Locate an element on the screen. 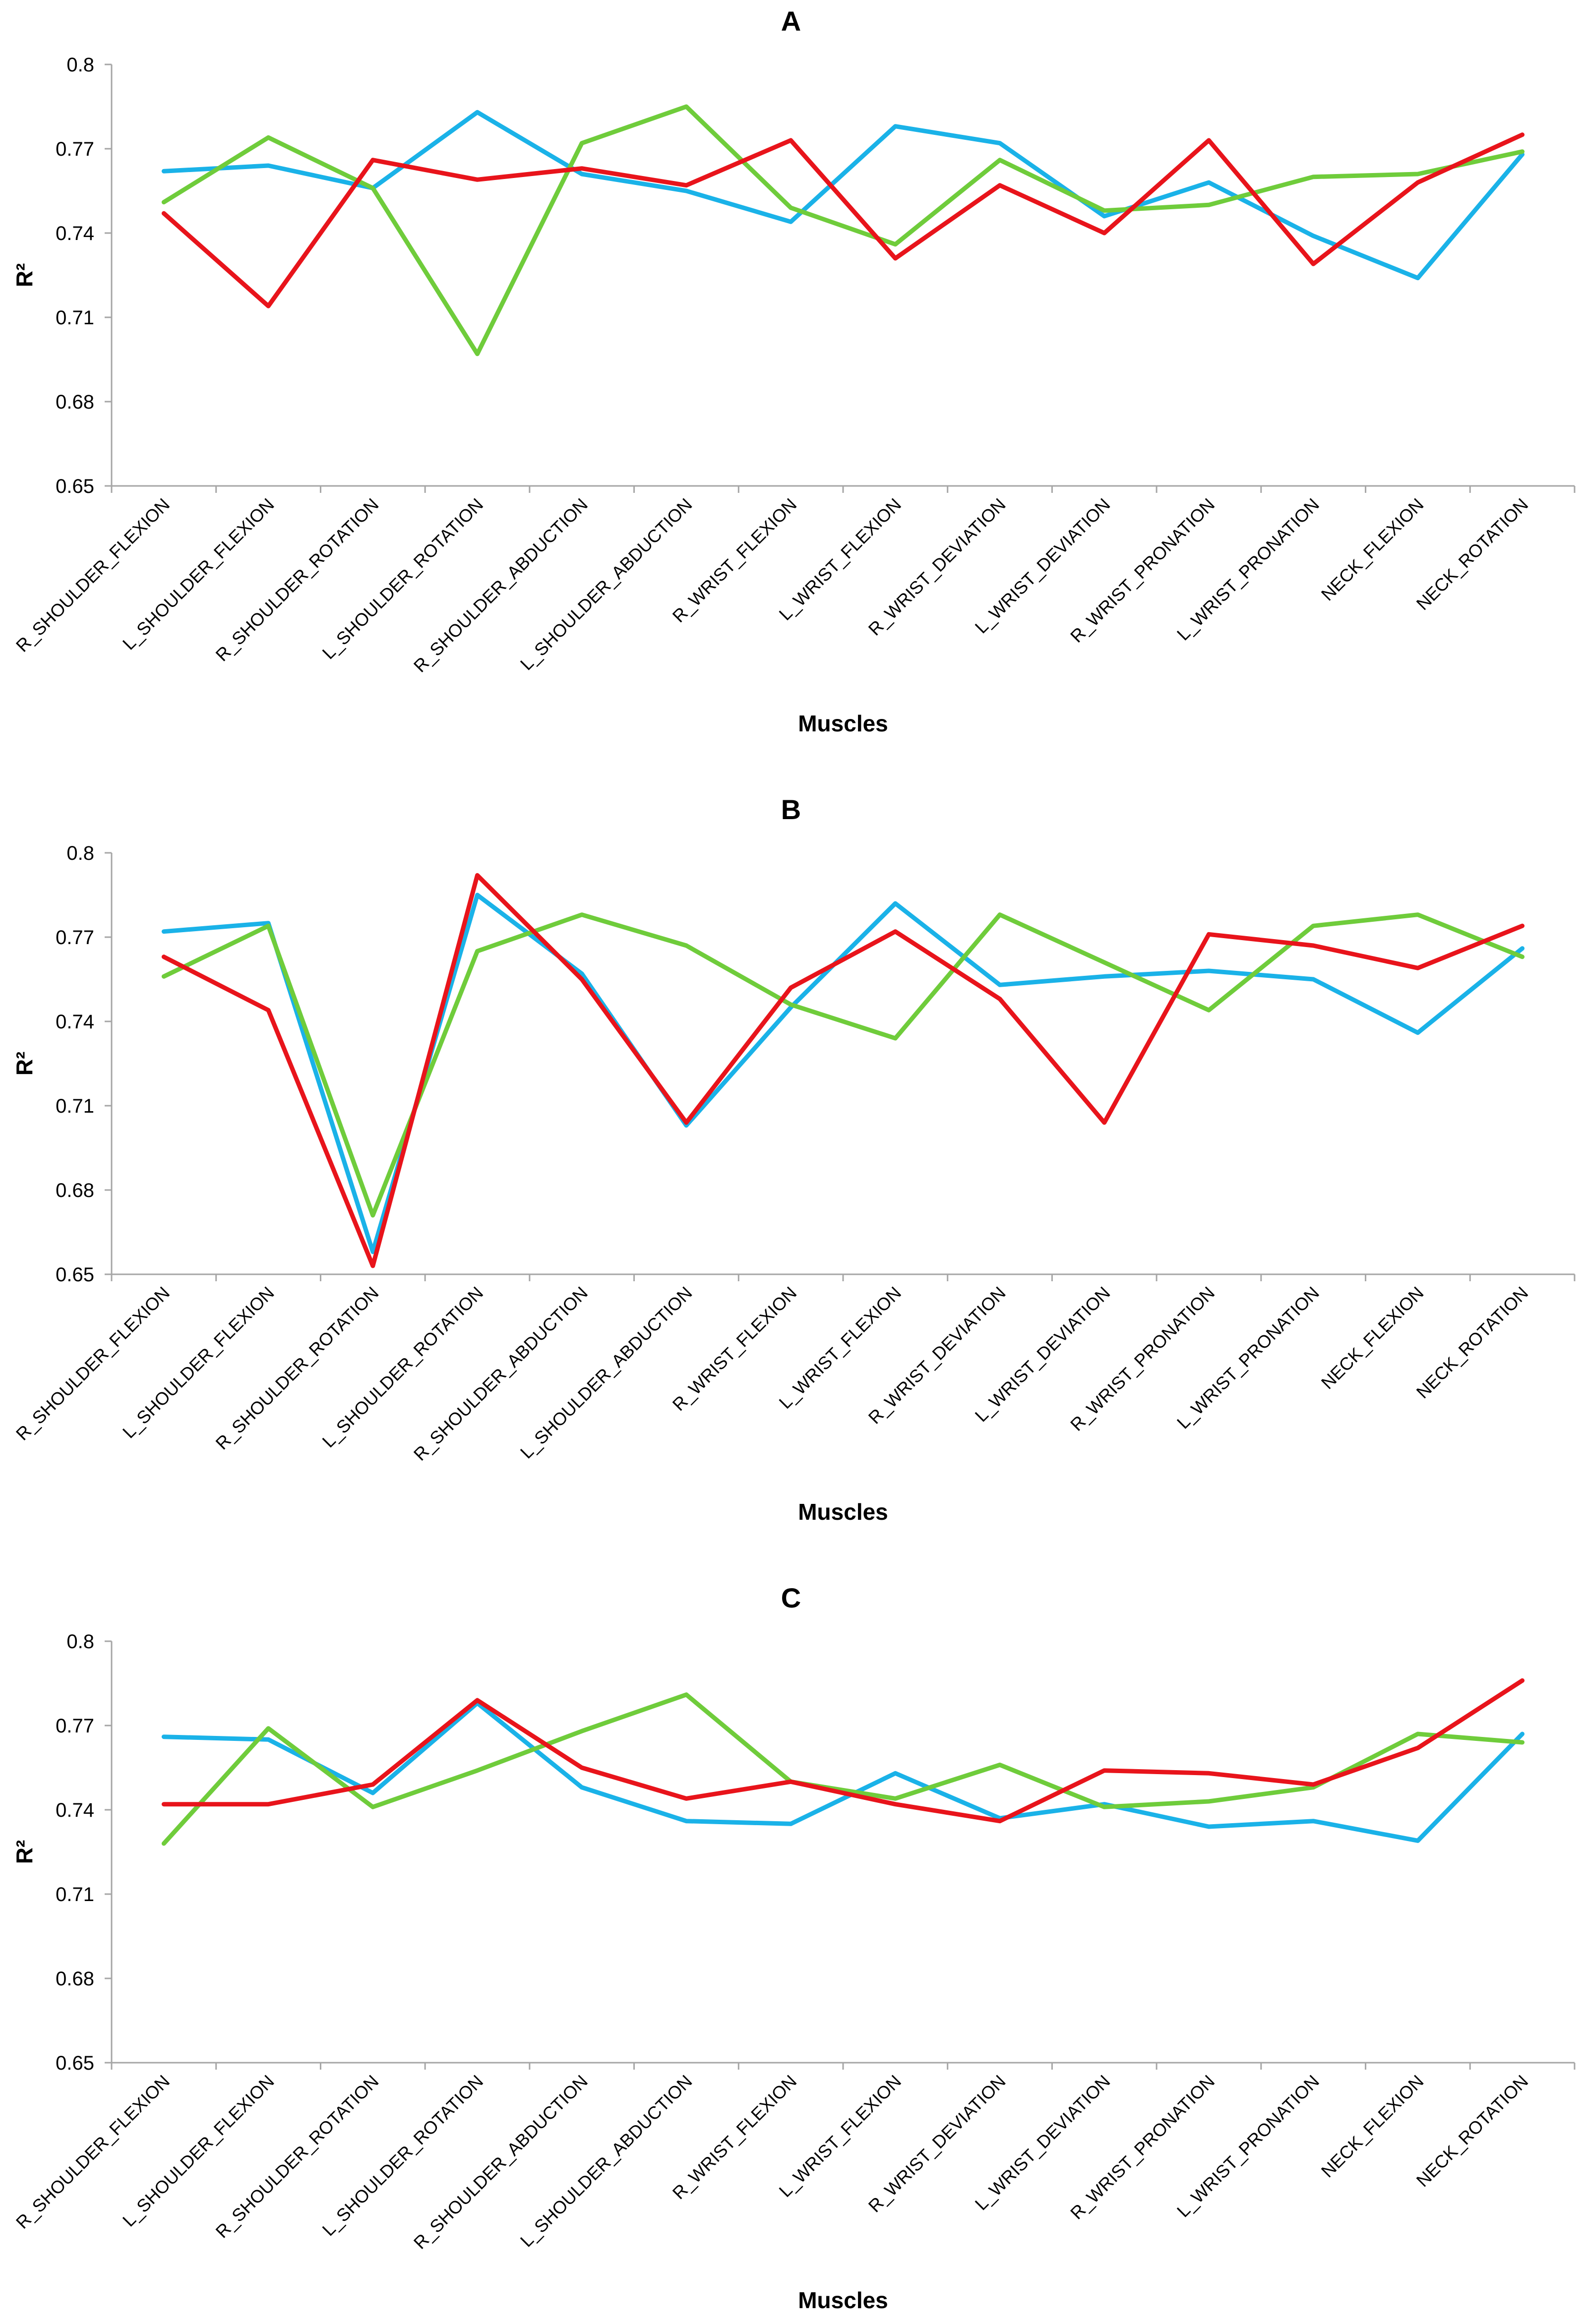 This screenshot has height=2324, width=1582. panel-title: B is located at coordinates (791, 809).